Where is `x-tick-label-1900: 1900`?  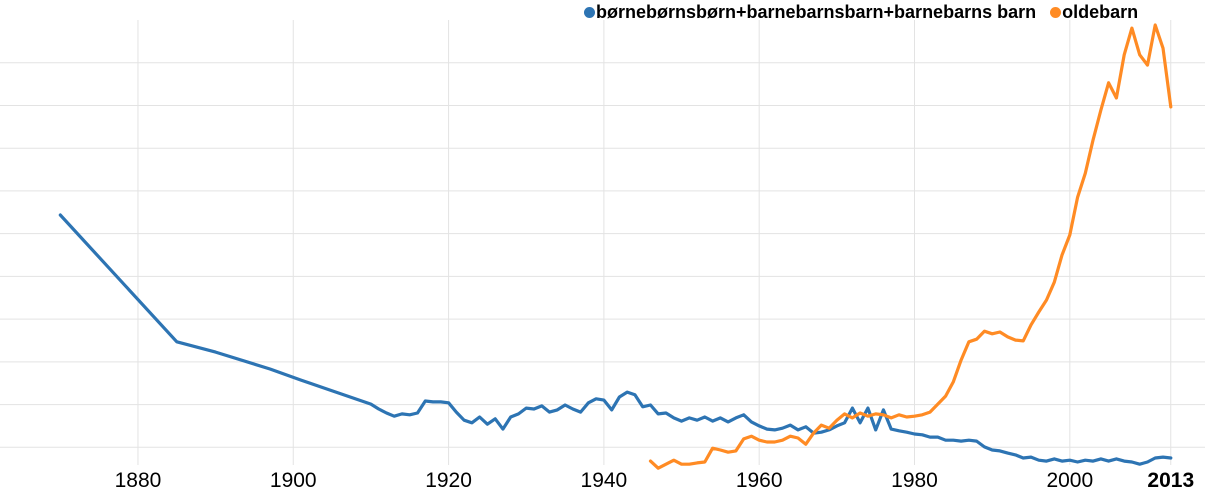
x-tick-label-1900: 1900 is located at coordinates (293, 480).